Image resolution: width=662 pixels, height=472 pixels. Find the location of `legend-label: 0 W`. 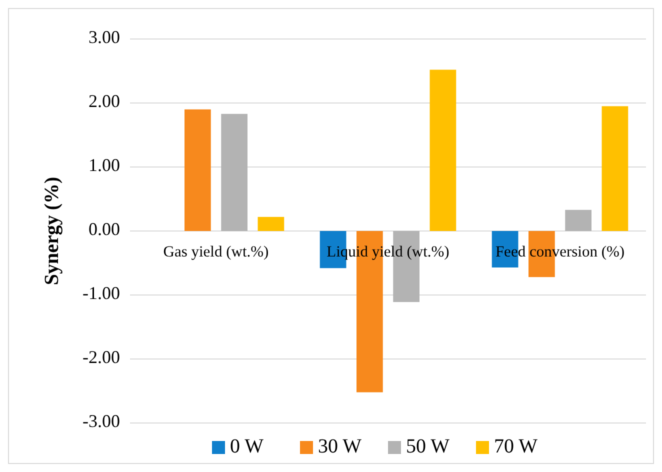

legend-label: 0 W is located at coordinates (247, 447).